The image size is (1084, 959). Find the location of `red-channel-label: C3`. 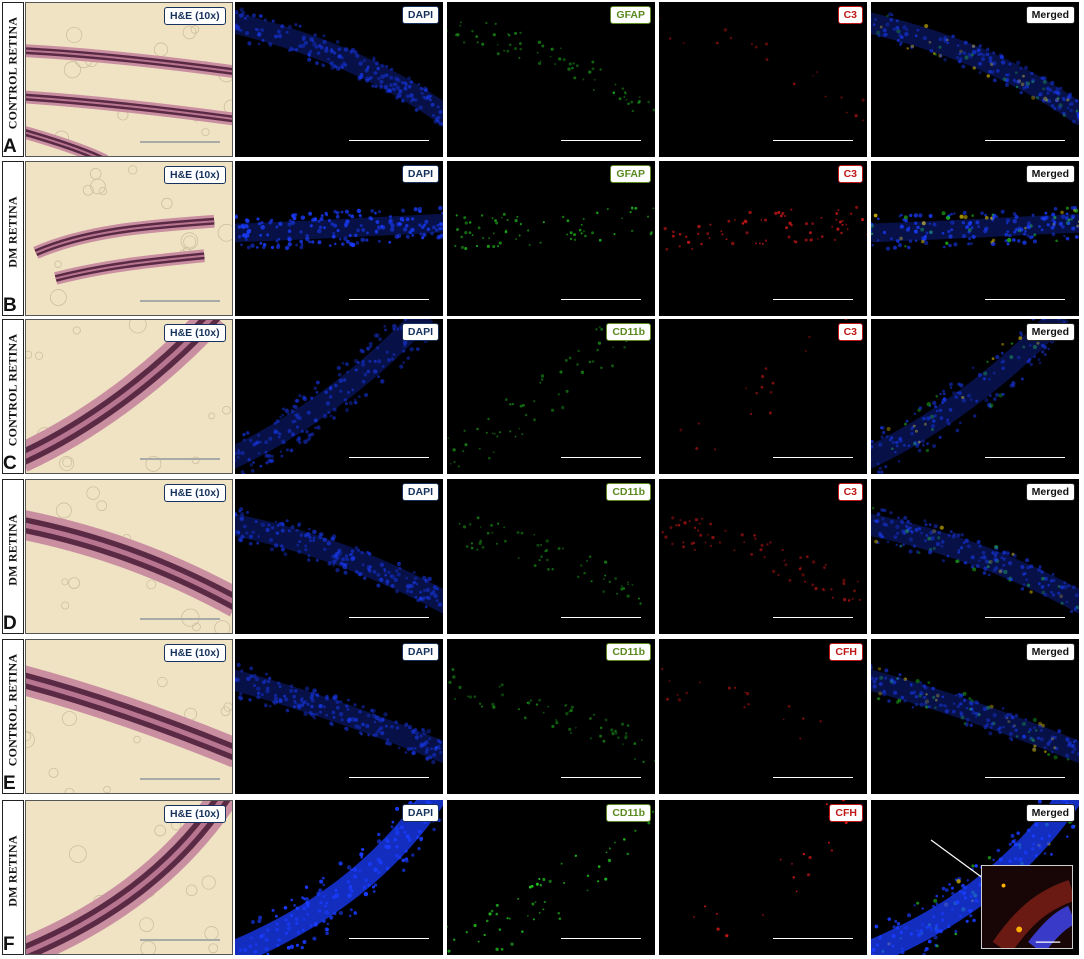

red-channel-label: C3 is located at coordinates (850, 174).